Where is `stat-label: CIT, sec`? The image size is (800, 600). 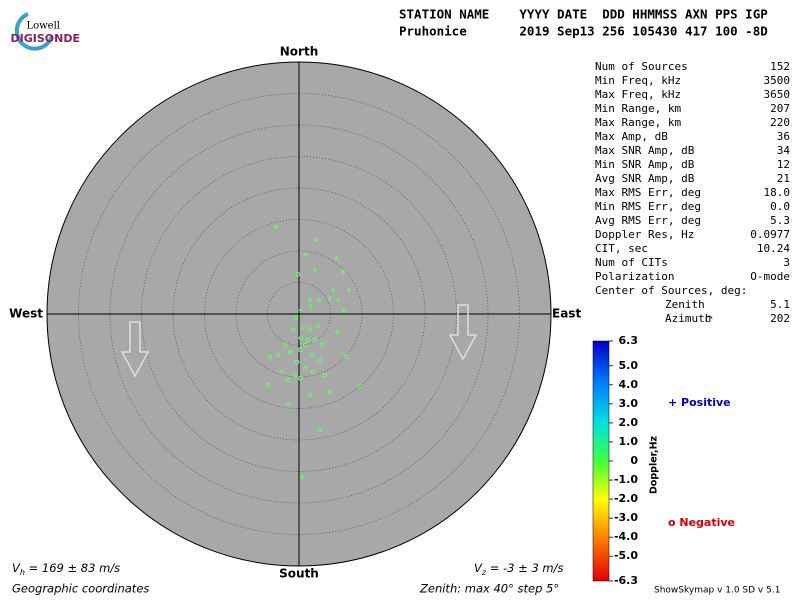
stat-label: CIT, sec is located at coordinates (621, 248).